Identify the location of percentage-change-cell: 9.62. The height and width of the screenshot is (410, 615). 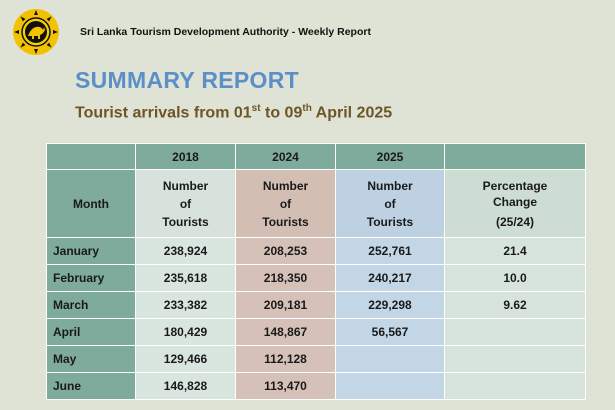
(515, 305).